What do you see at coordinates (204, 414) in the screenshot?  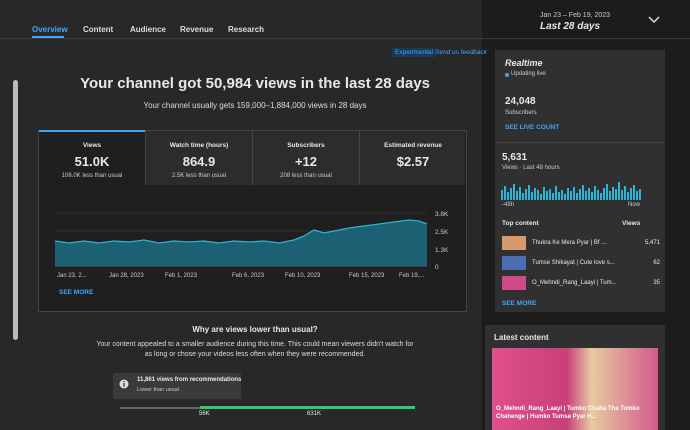 I see `range-label: 56K` at bounding box center [204, 414].